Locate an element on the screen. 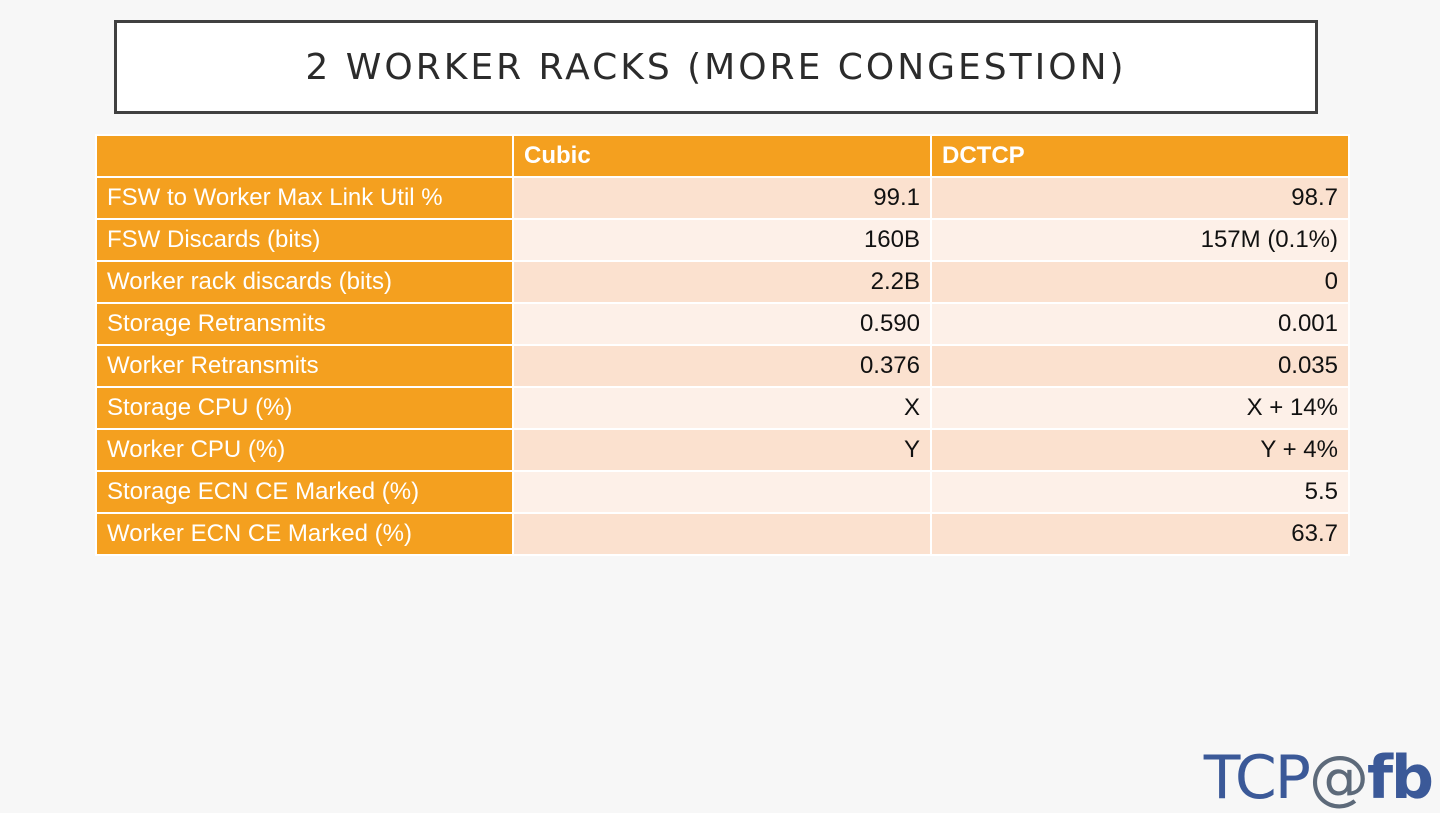  table-row: Worker Retransmits 0.376 0.035 is located at coordinates (722, 366).